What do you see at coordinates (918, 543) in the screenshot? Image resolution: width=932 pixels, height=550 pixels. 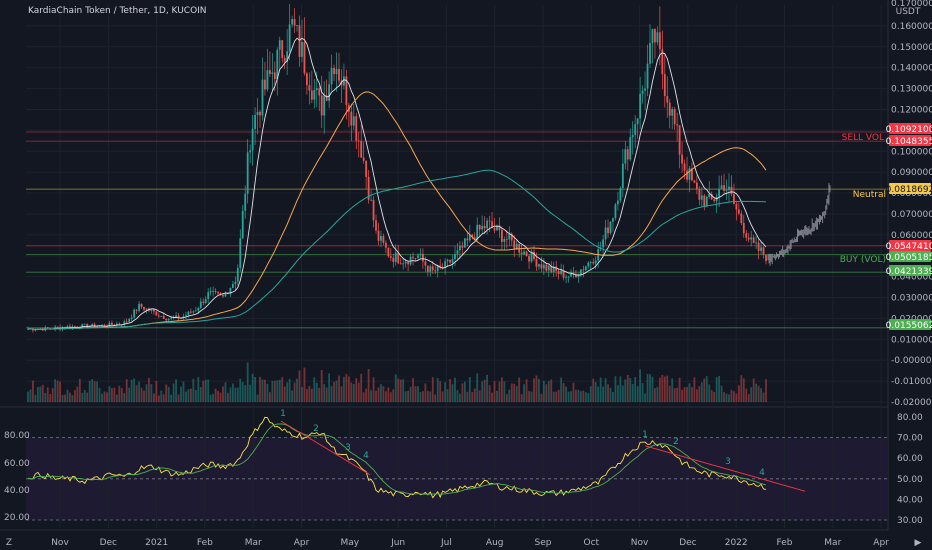 I see `play-icon: ▶` at bounding box center [918, 543].